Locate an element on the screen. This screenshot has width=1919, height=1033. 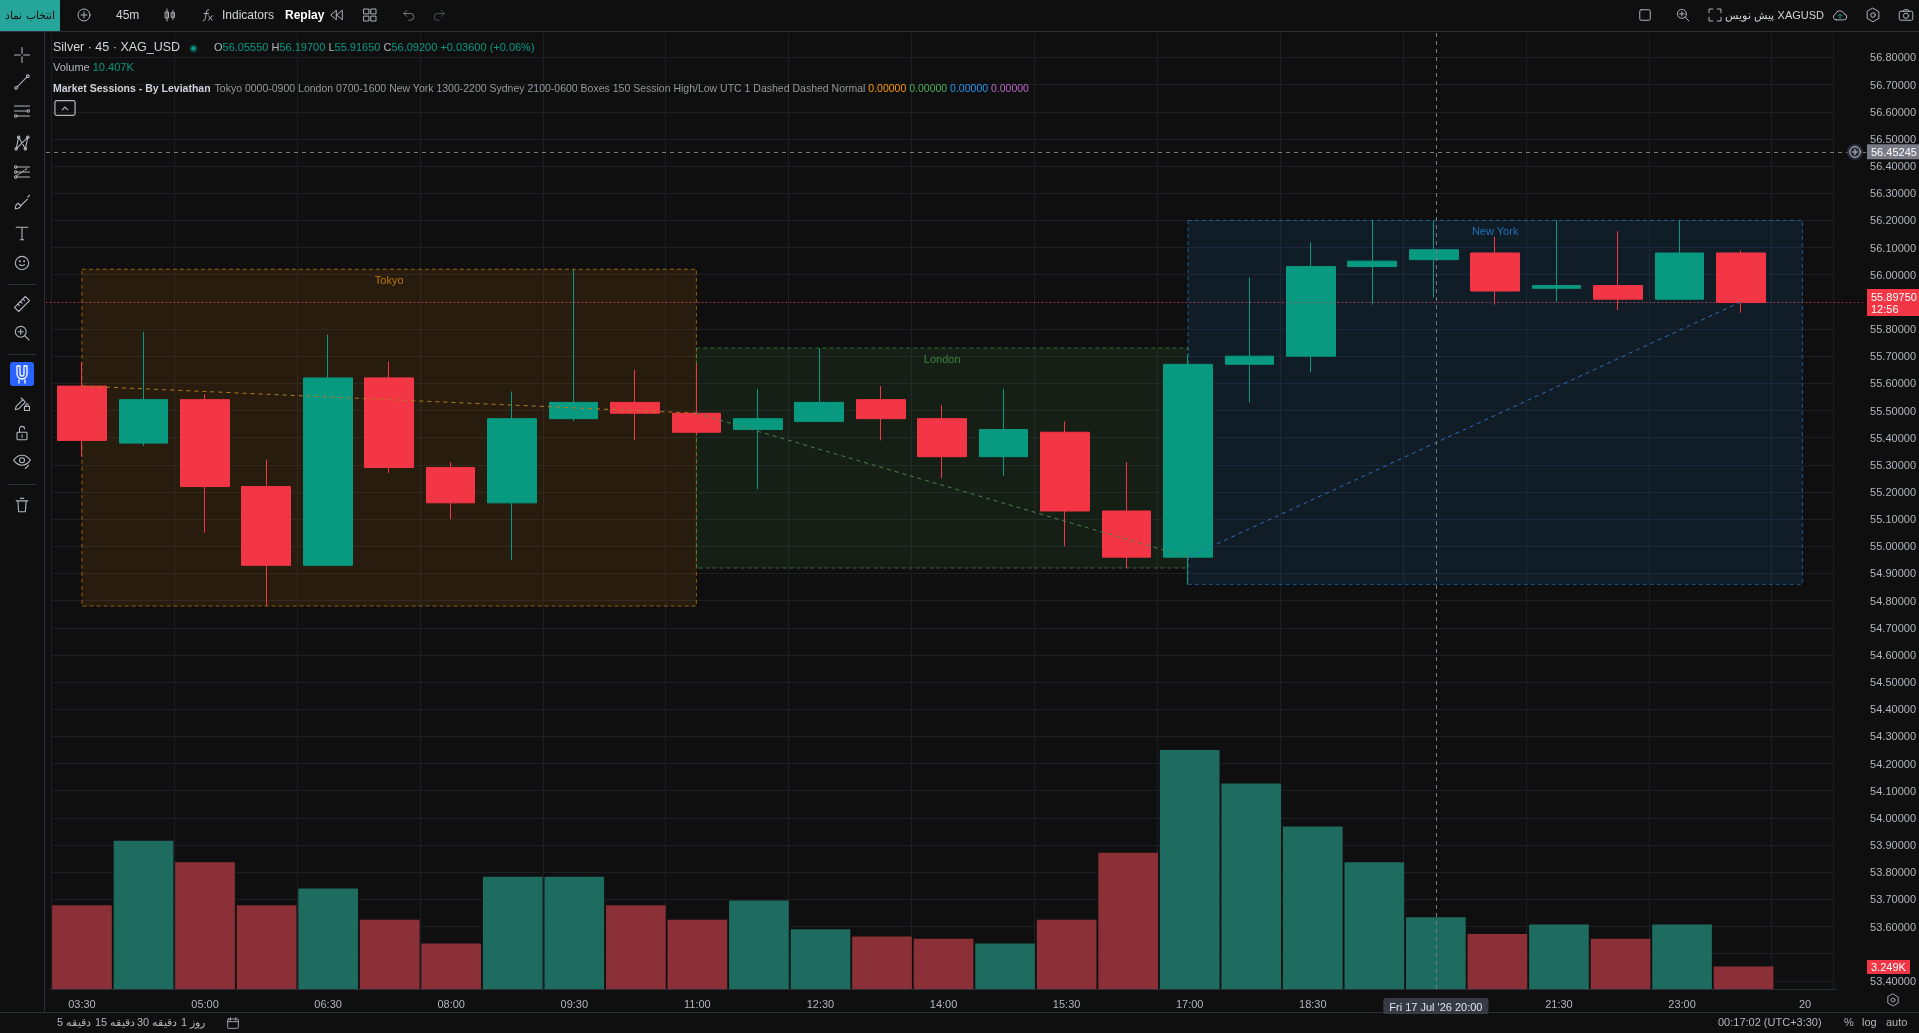
text: O56.05550 H56.19700 L55.91650 C56.09200 +0.03600 (+0.06%) is located at coordinates (374, 47).